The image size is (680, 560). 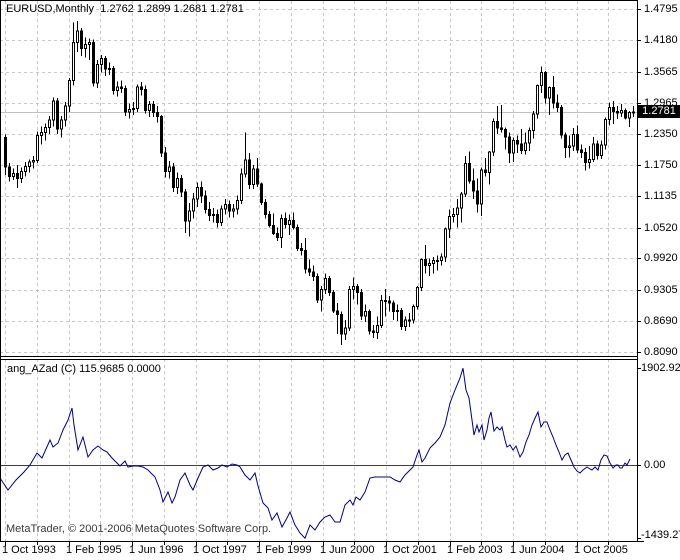 What do you see at coordinates (660, 196) in the screenshot?
I see `price-axis-label: 1.1135` at bounding box center [660, 196].